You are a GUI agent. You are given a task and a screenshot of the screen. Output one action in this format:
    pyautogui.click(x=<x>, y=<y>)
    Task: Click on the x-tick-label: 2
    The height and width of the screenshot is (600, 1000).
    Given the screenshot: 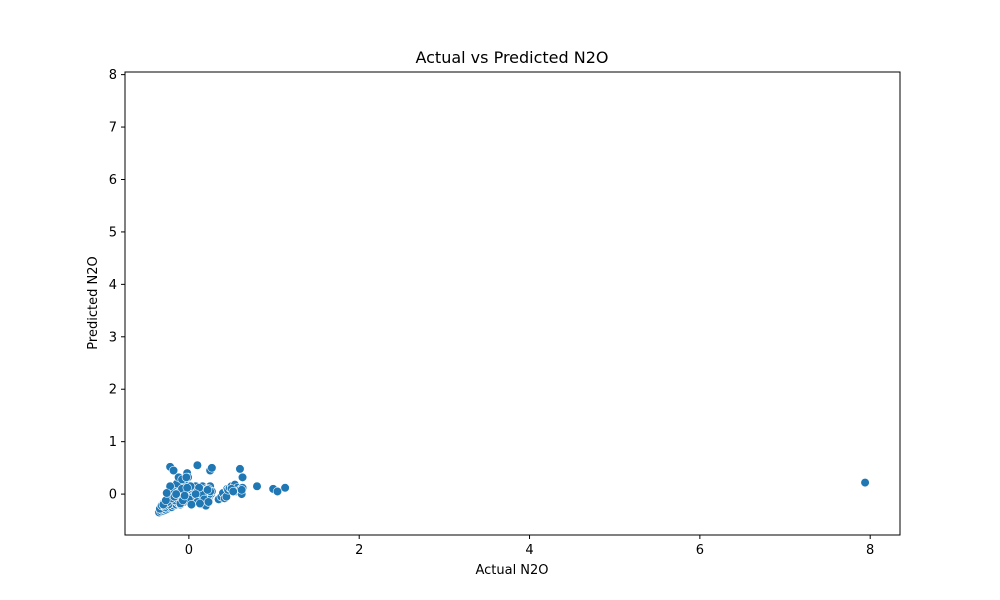 What is the action you would take?
    pyautogui.click(x=359, y=550)
    